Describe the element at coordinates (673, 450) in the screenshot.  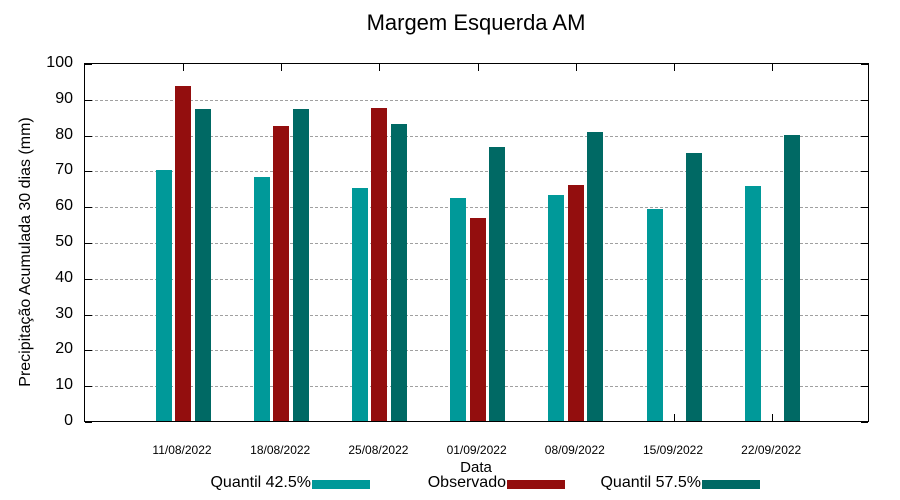
I see `x-tick-label: 15/09/2022` at that location.